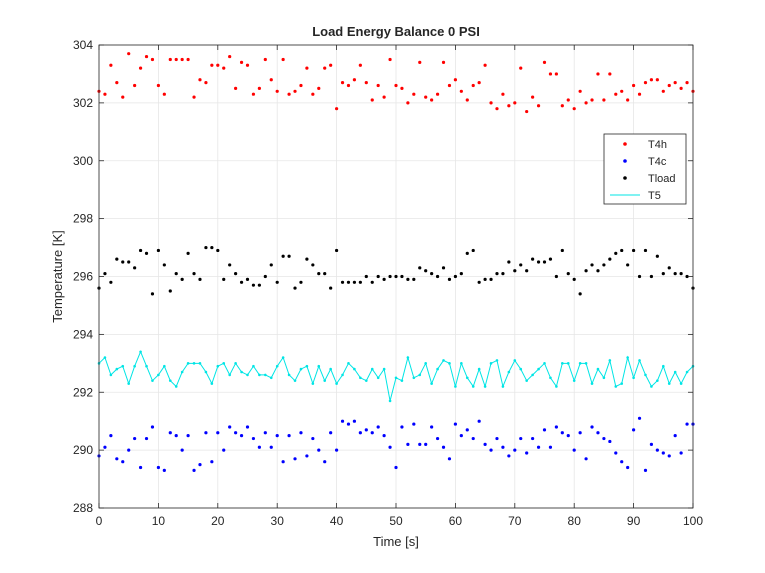 The height and width of the screenshot is (573, 765). What do you see at coordinates (396, 521) in the screenshot?
I see `x-tick-label-5: 50` at bounding box center [396, 521].